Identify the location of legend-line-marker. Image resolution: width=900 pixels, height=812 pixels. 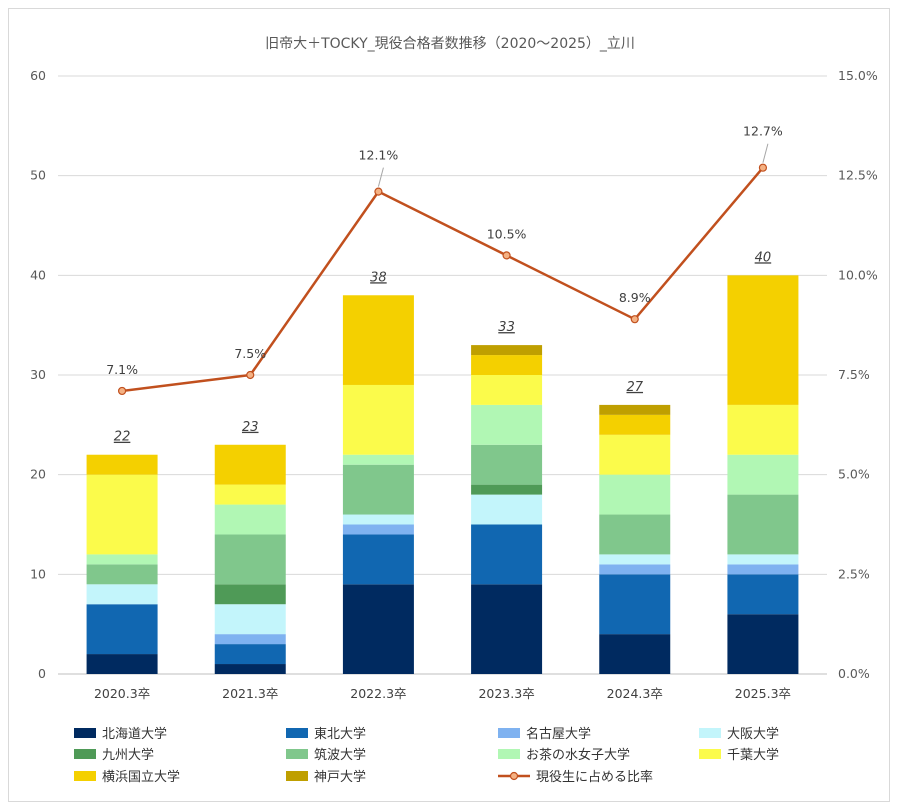
(514, 776).